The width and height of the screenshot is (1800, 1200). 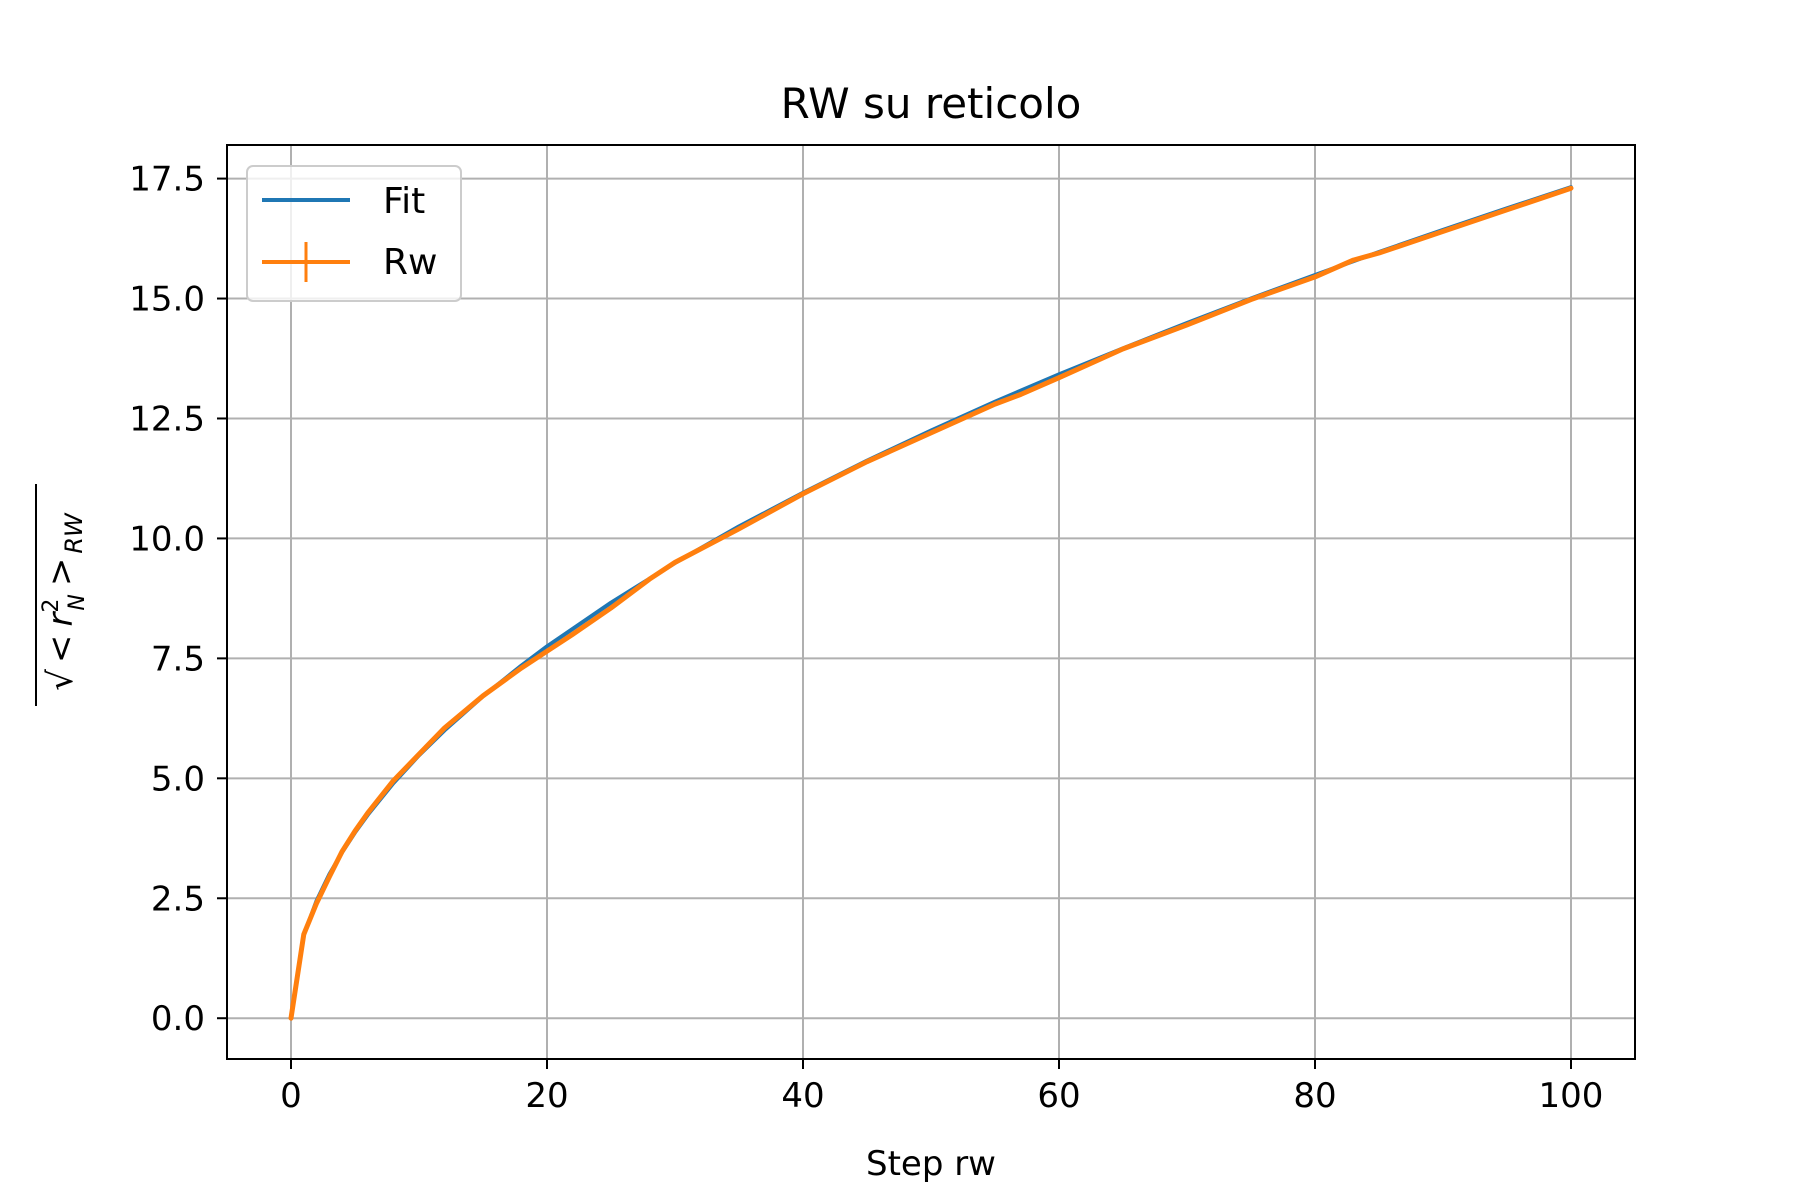 What do you see at coordinates (802, 1096) in the screenshot?
I see `x-tick-label: 40` at bounding box center [802, 1096].